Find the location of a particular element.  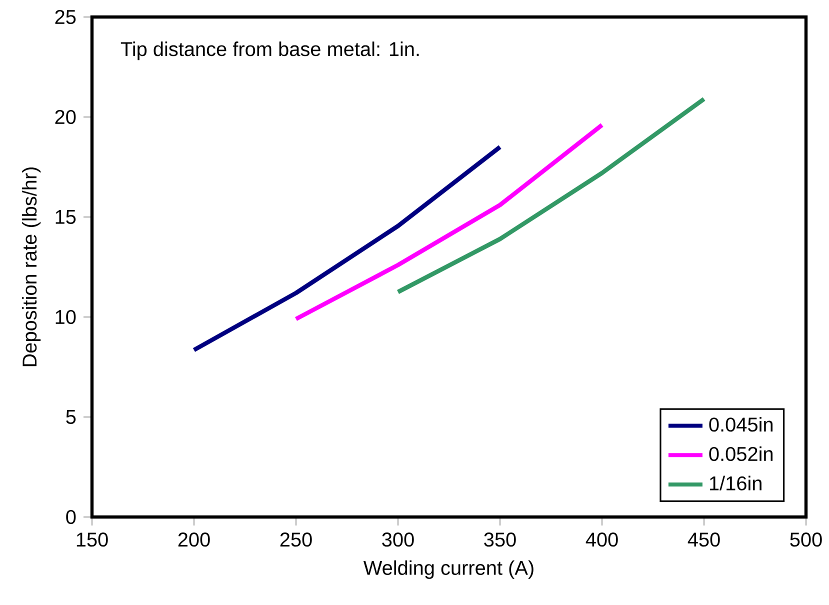

y-tick-label: 10 is located at coordinates (66, 317).